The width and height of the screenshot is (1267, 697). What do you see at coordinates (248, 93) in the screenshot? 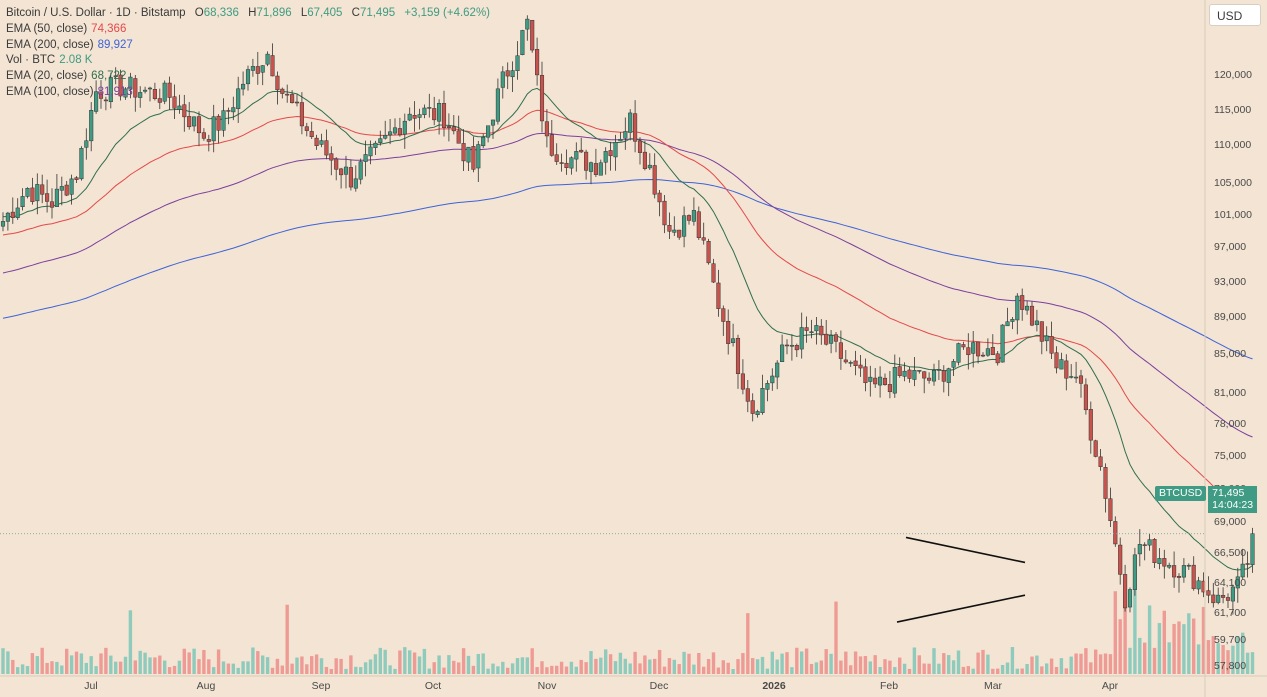
I see `legend-ema100: EMA (100, close) 81,913` at bounding box center [248, 93].